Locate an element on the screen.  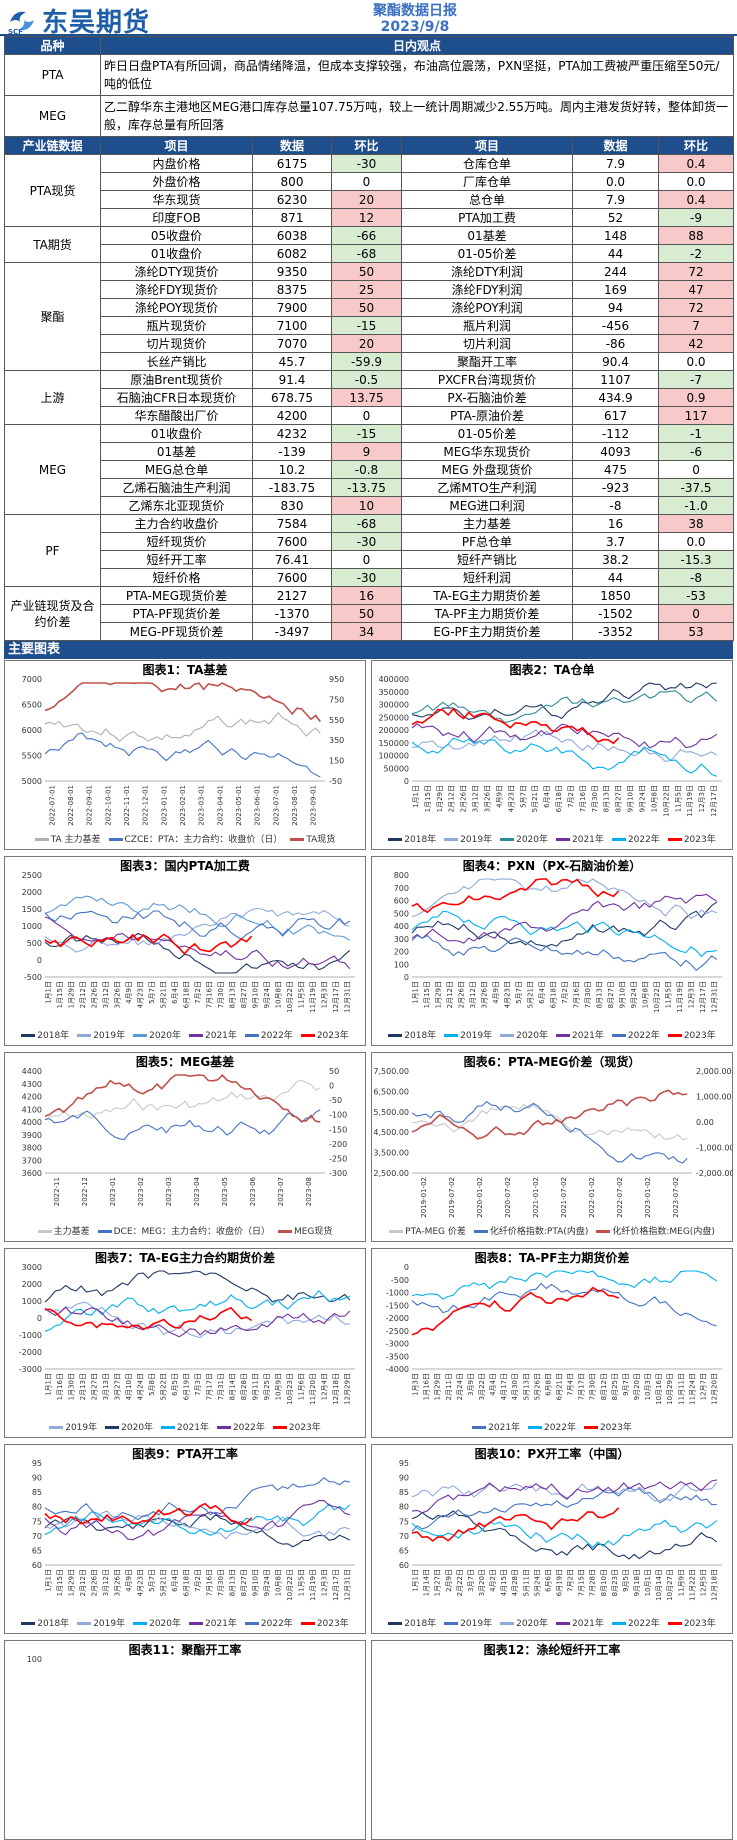
x-tick-label: 2023-07-02 is located at coordinates (676, 1197).